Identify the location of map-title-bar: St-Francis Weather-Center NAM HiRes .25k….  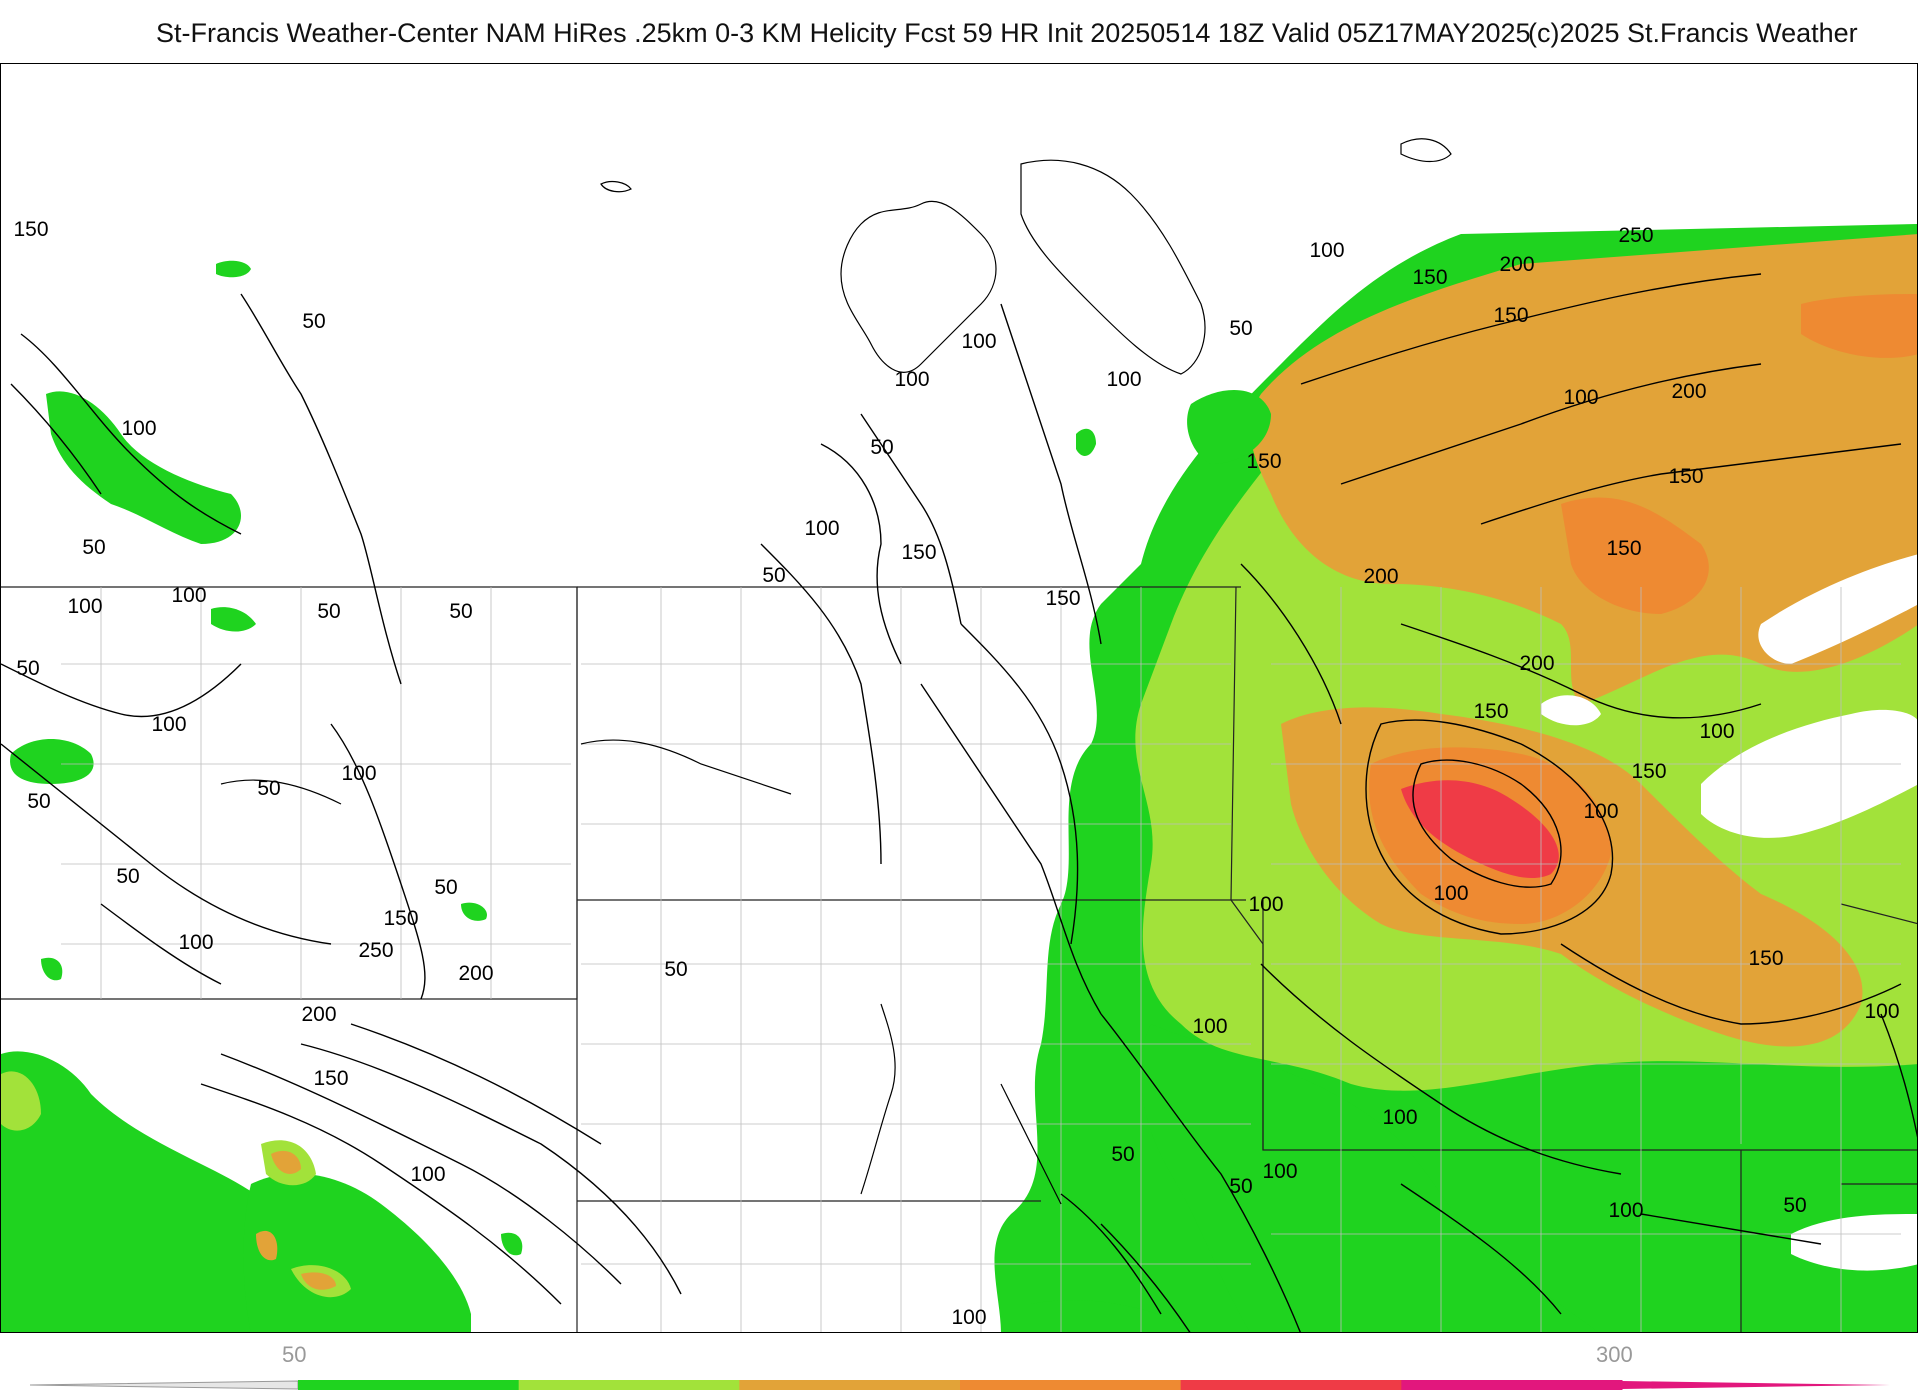
(960, 34).